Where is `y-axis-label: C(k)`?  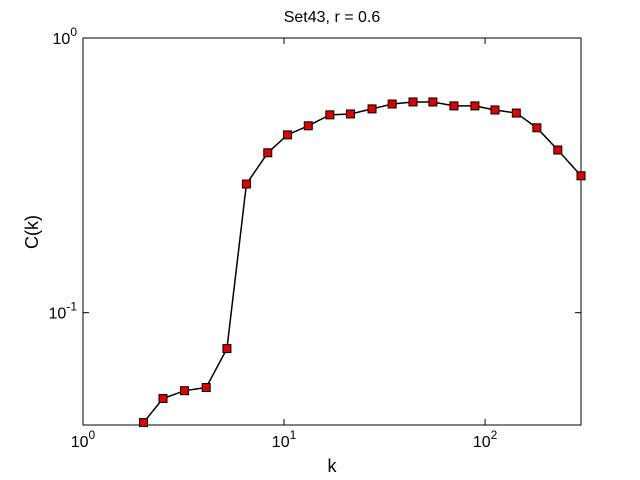 y-axis-label: C(k) is located at coordinates (32, 232).